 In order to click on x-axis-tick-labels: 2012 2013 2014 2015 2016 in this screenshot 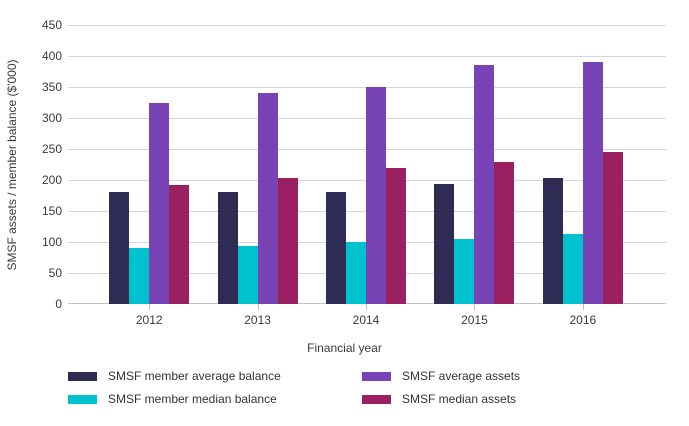, I will do `click(366, 320)`.